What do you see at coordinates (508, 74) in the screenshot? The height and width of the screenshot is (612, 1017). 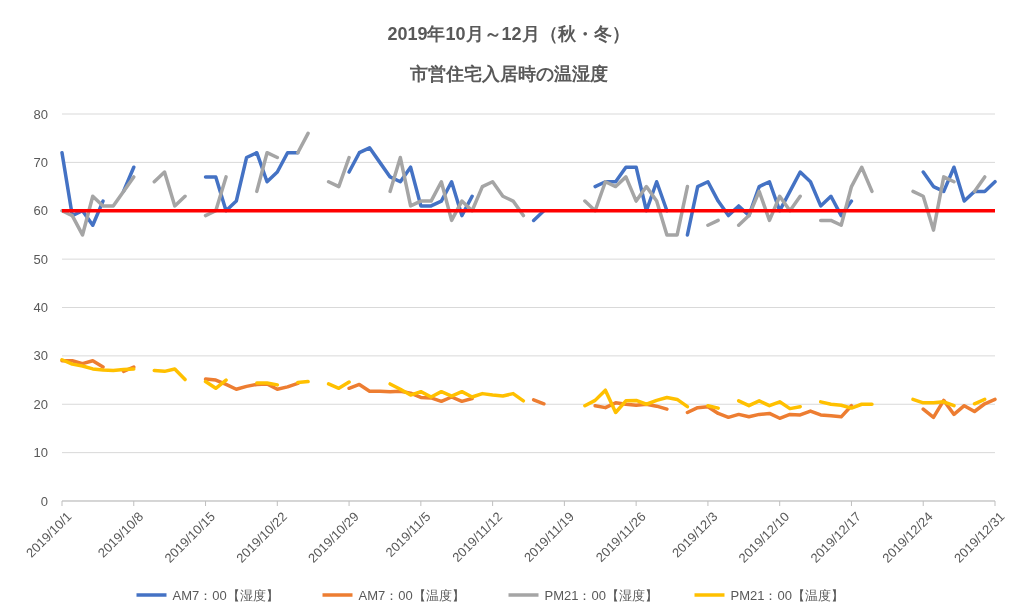 I see `chart-subtitle: 市営住宅入居時の温湿度` at bounding box center [508, 74].